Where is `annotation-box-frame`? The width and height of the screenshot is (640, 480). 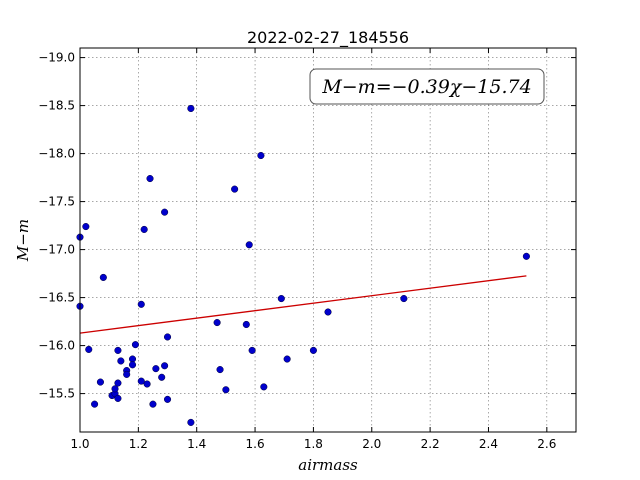
annotation-box-frame is located at coordinates (427, 86).